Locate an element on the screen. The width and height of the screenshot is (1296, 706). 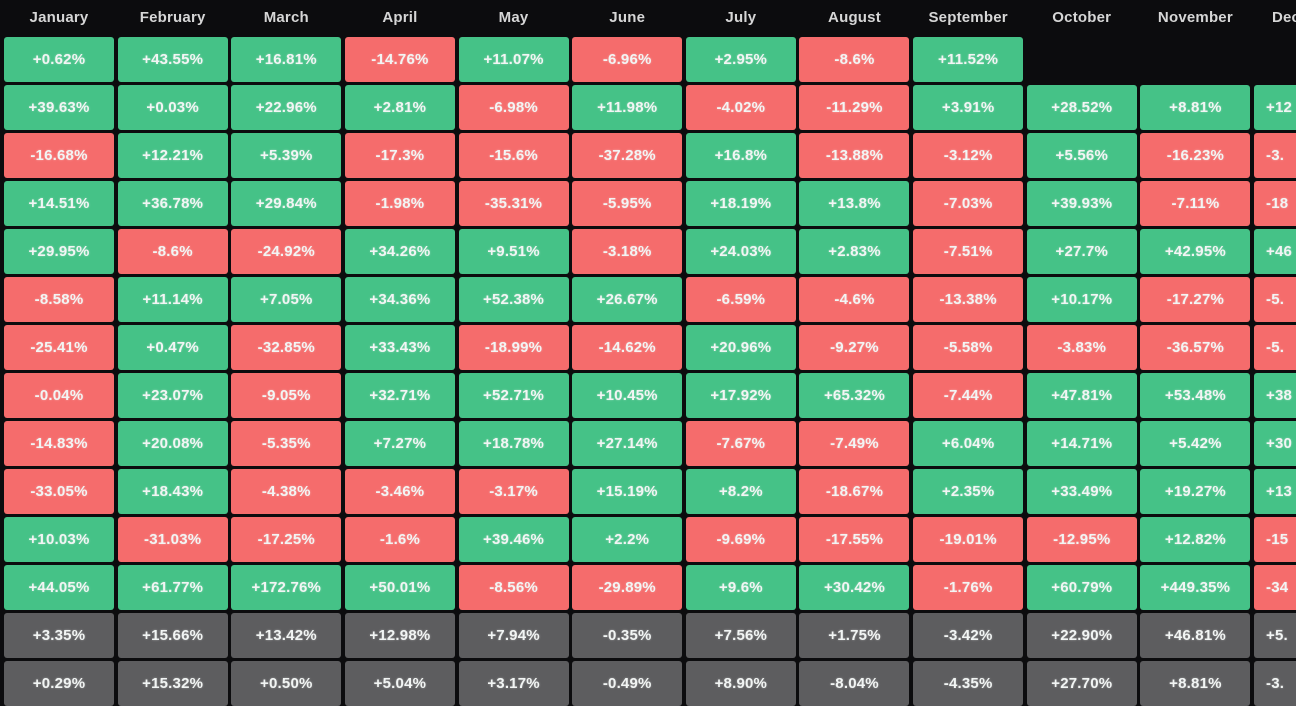
return-cell: -7.51% is located at coordinates (968, 251).